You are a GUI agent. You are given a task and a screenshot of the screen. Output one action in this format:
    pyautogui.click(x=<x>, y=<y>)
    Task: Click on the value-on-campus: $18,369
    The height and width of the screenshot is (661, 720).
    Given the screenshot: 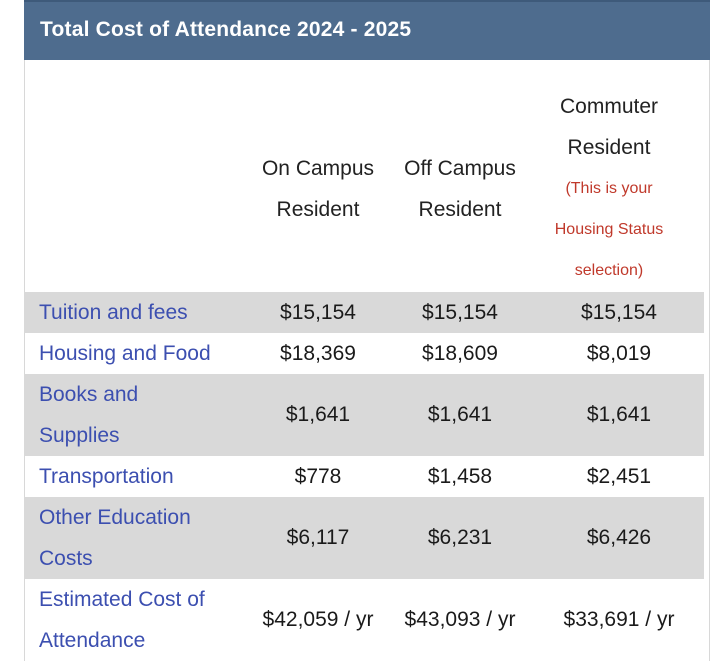 What is the action you would take?
    pyautogui.click(x=318, y=353)
    